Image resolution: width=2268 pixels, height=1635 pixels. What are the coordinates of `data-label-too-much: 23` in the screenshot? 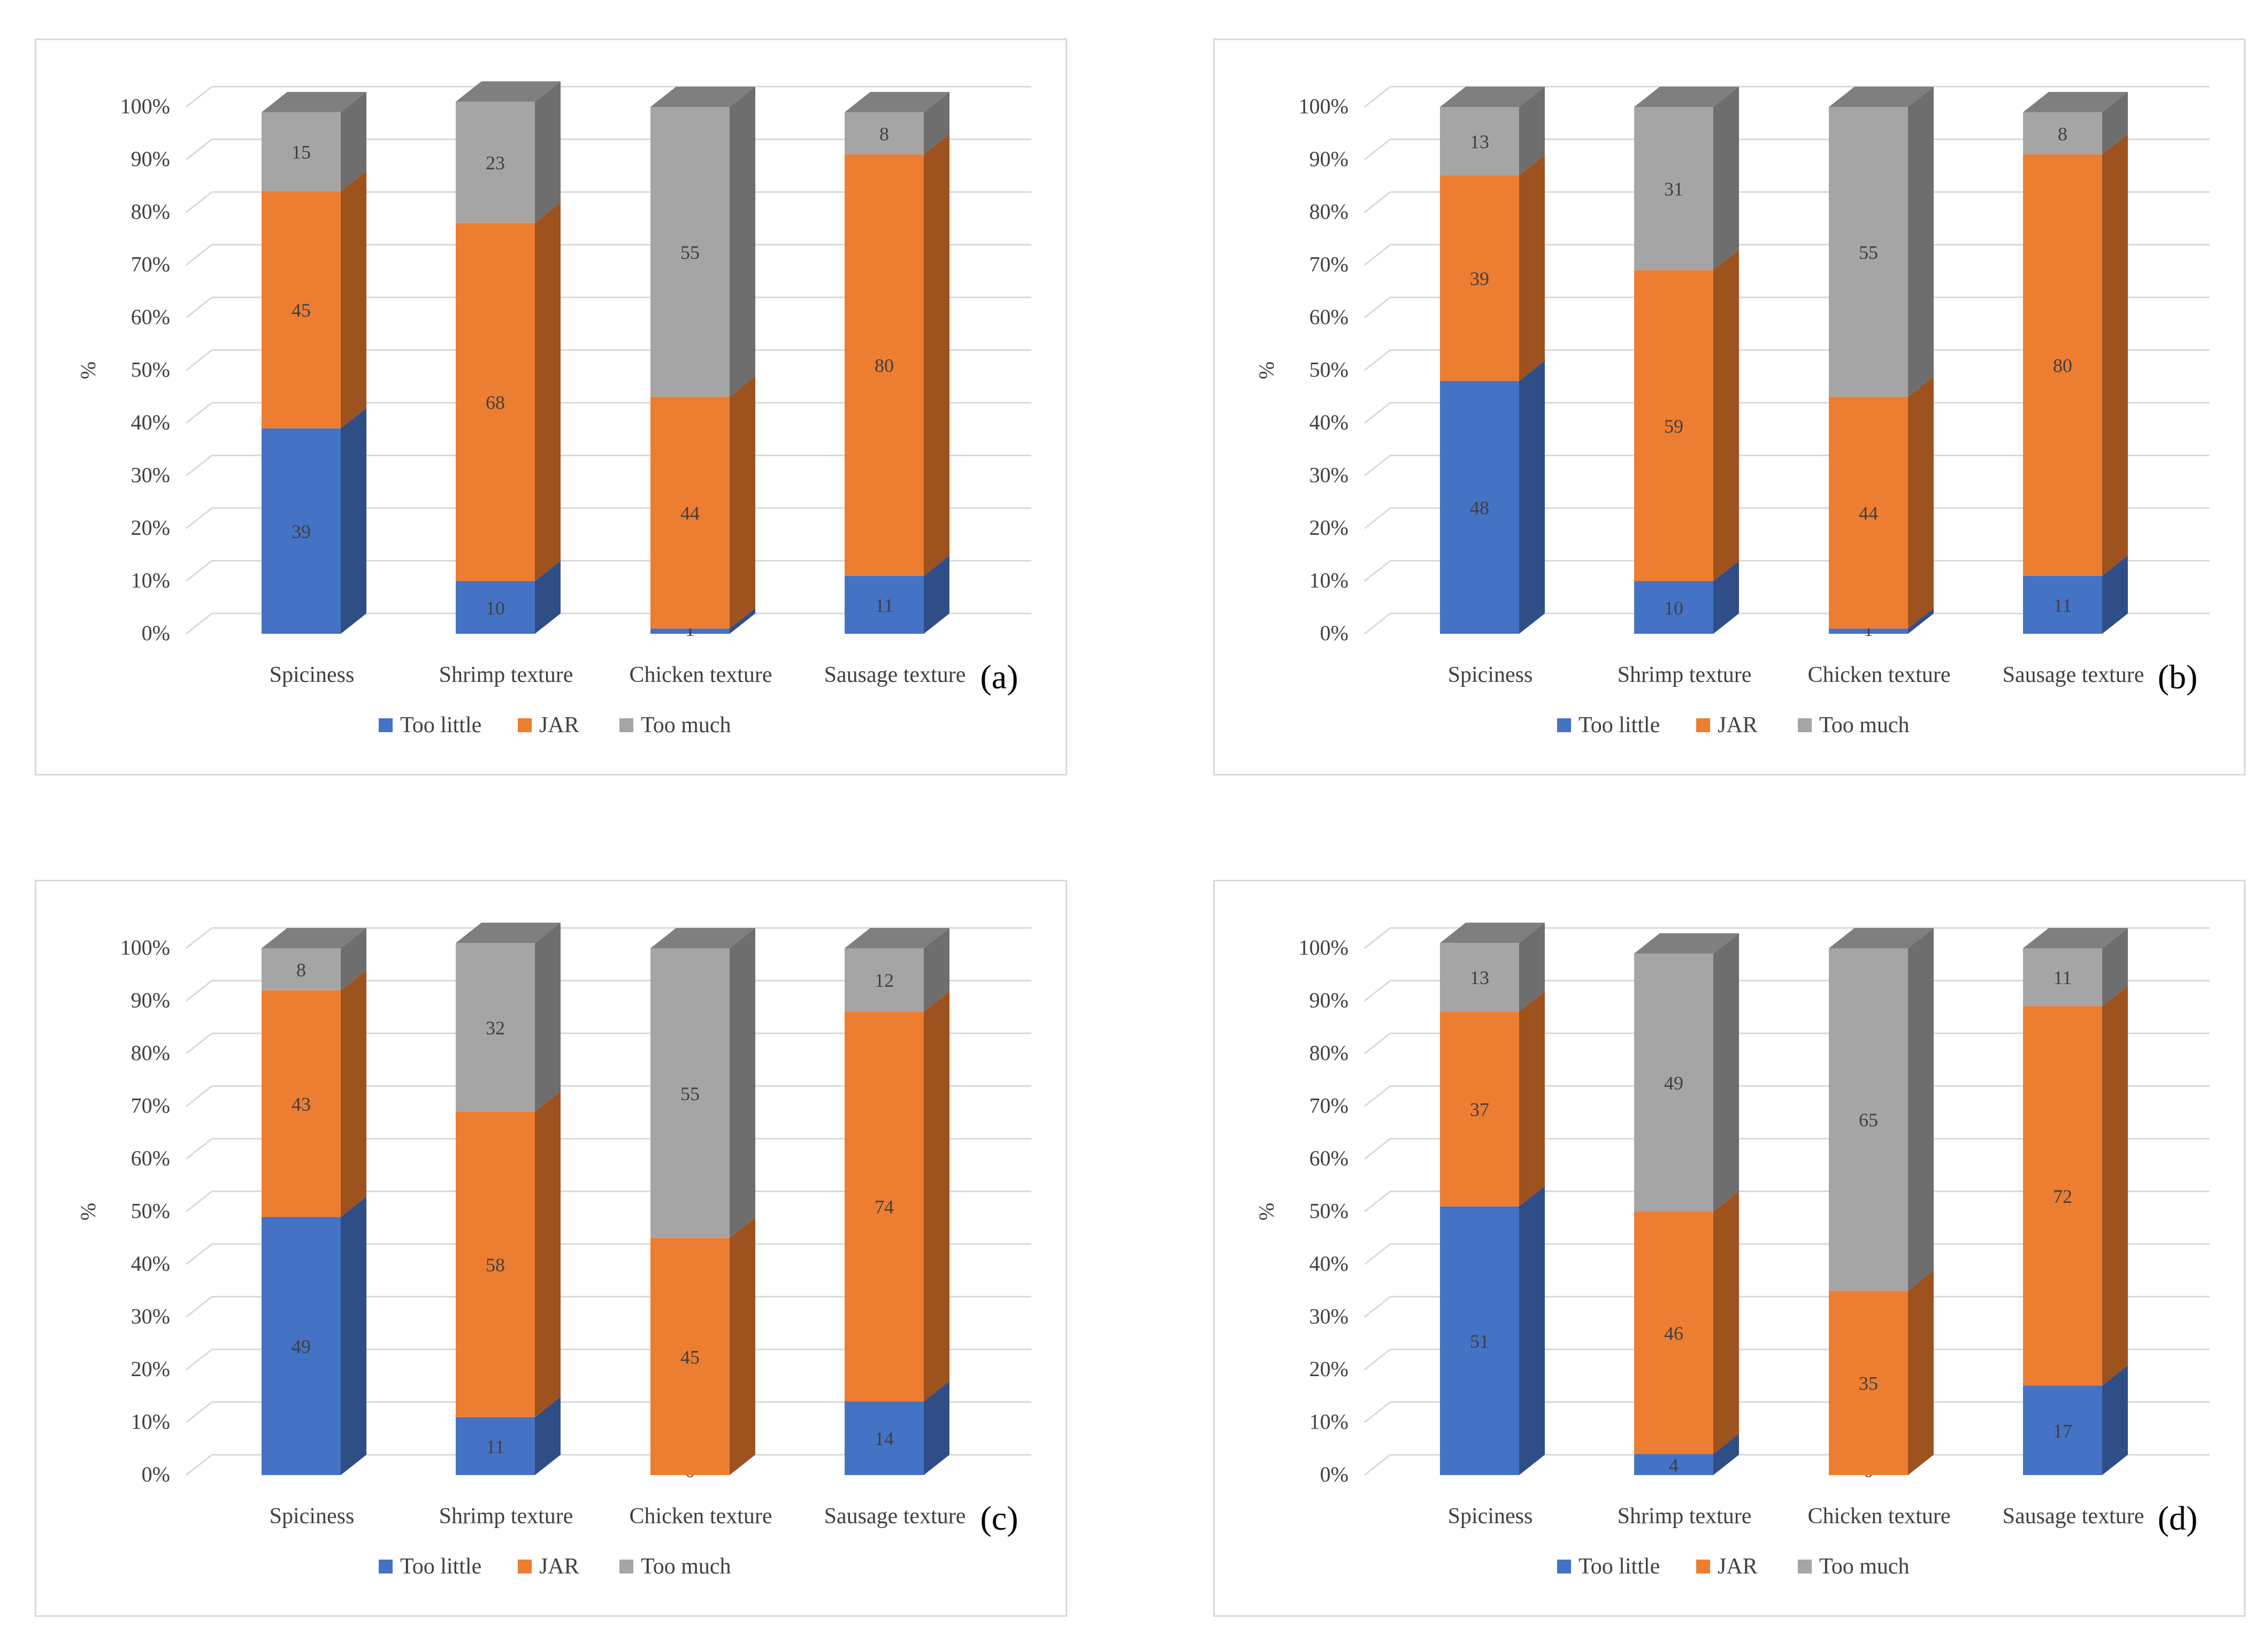 It's located at (496, 162).